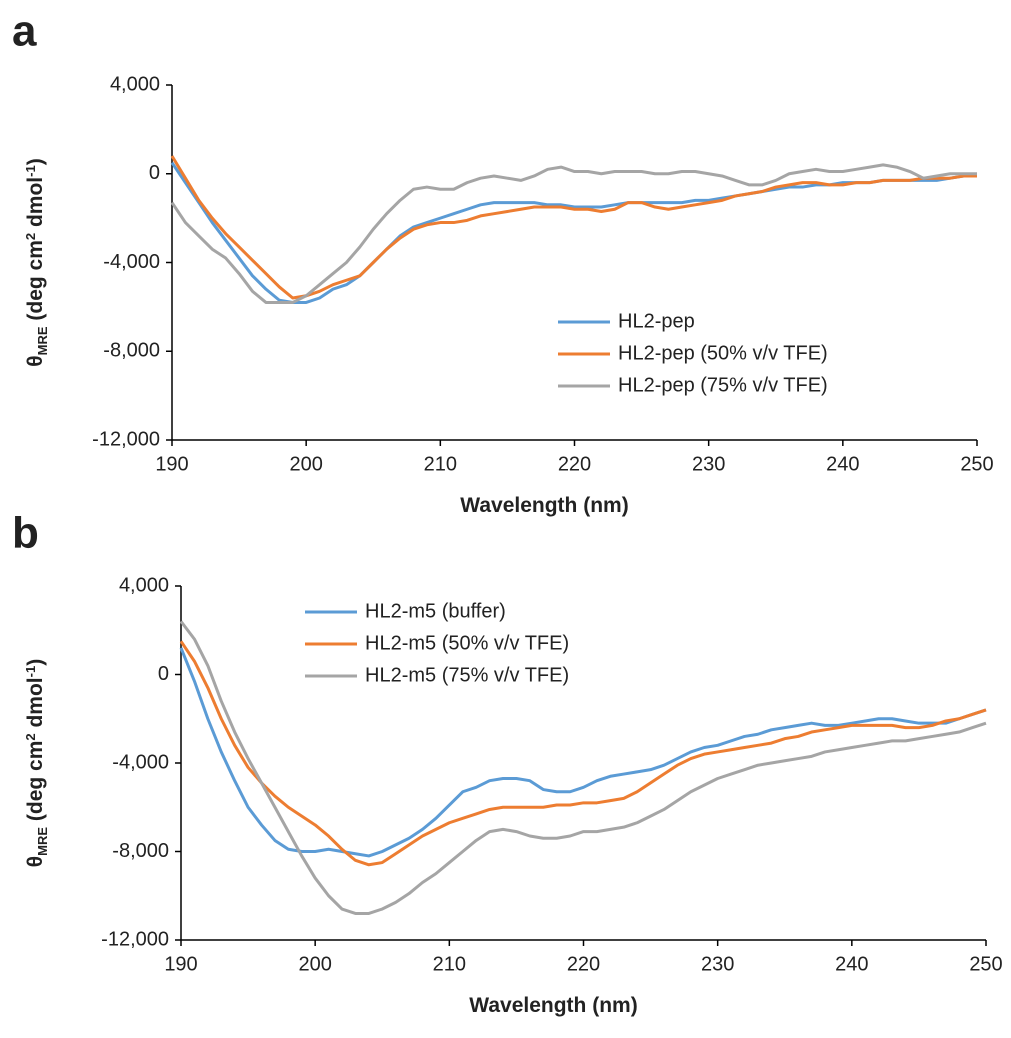  I want to click on panel-label: b, so click(25, 533).